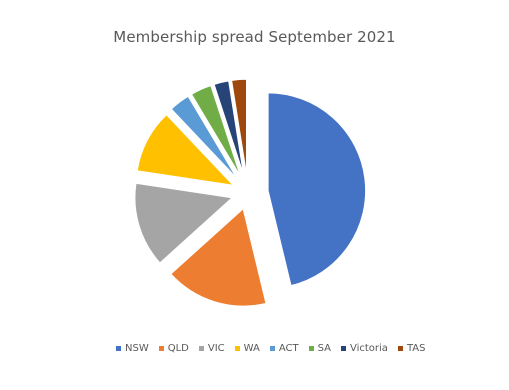  I want to click on legend-item-sa: SA, so click(319, 348).